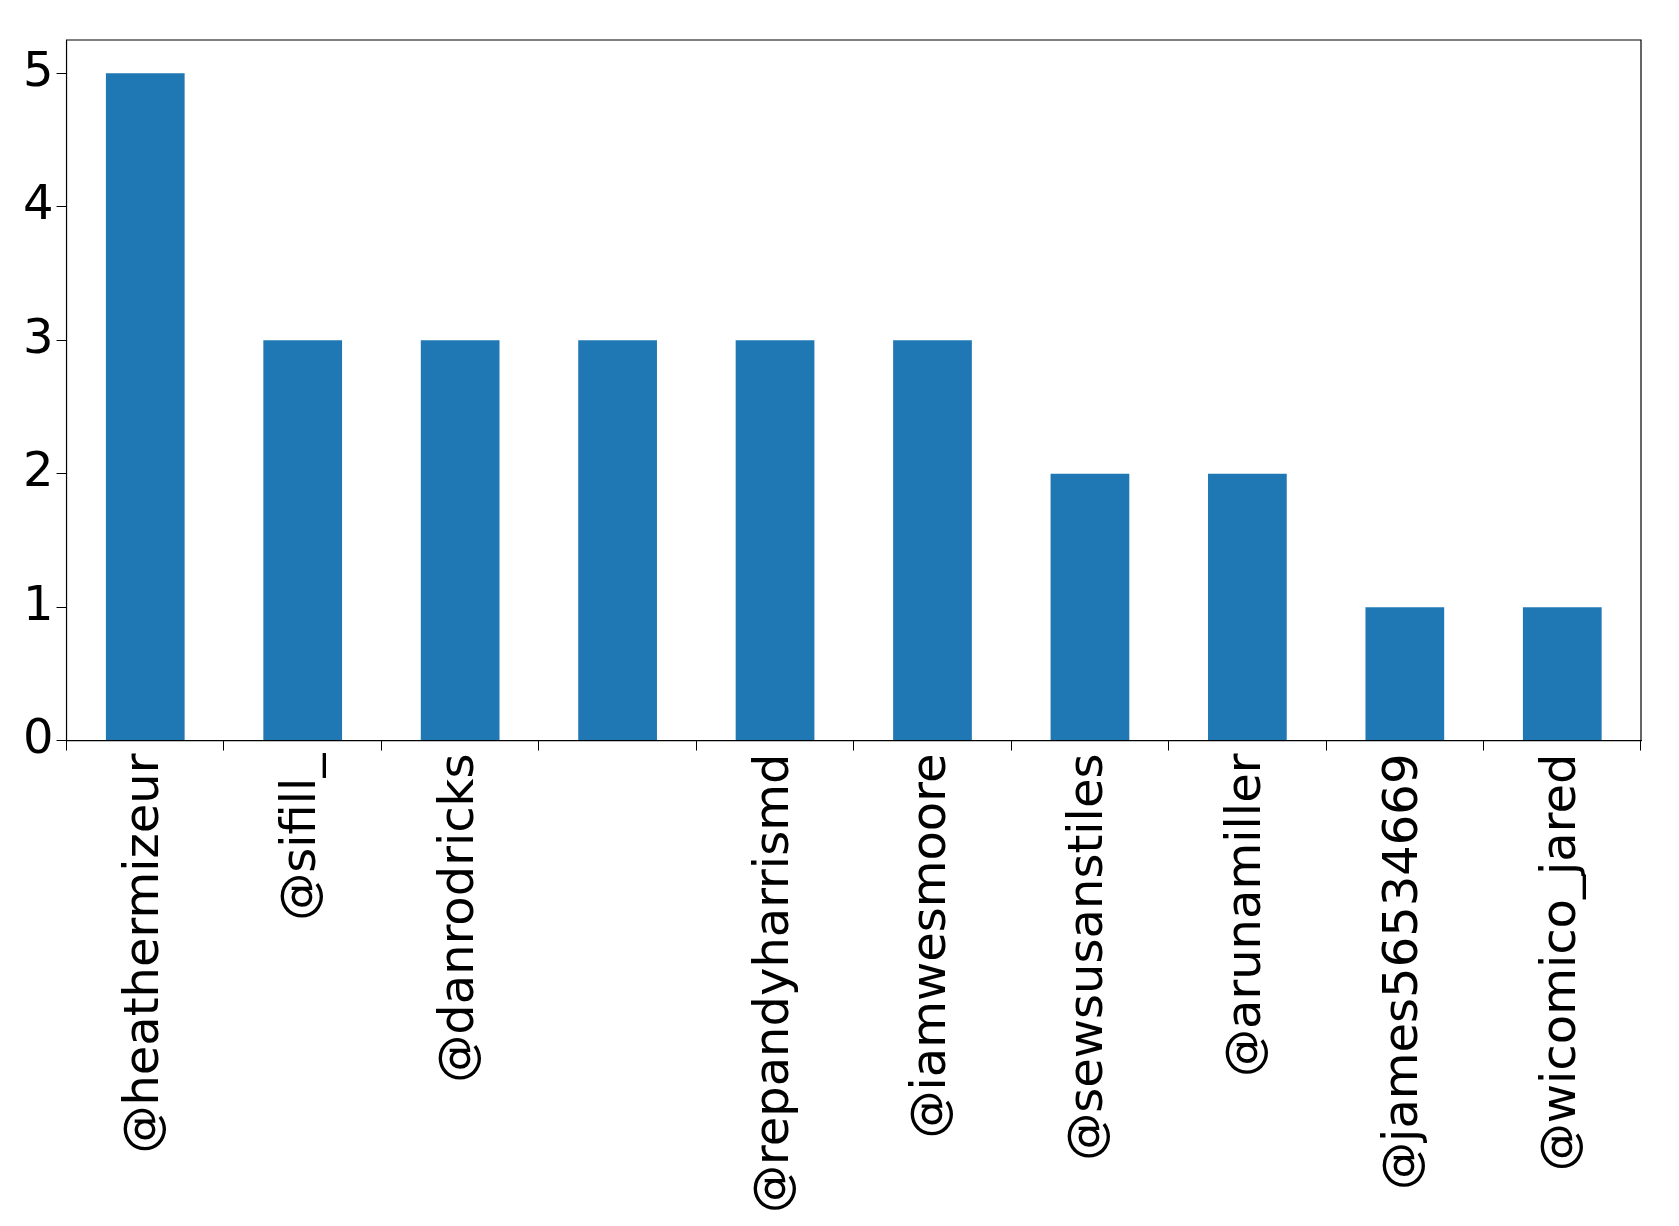 The image size is (1679, 1226). Describe the element at coordinates (298, 836) in the screenshot. I see `x-tick-label: @sifill_` at that location.